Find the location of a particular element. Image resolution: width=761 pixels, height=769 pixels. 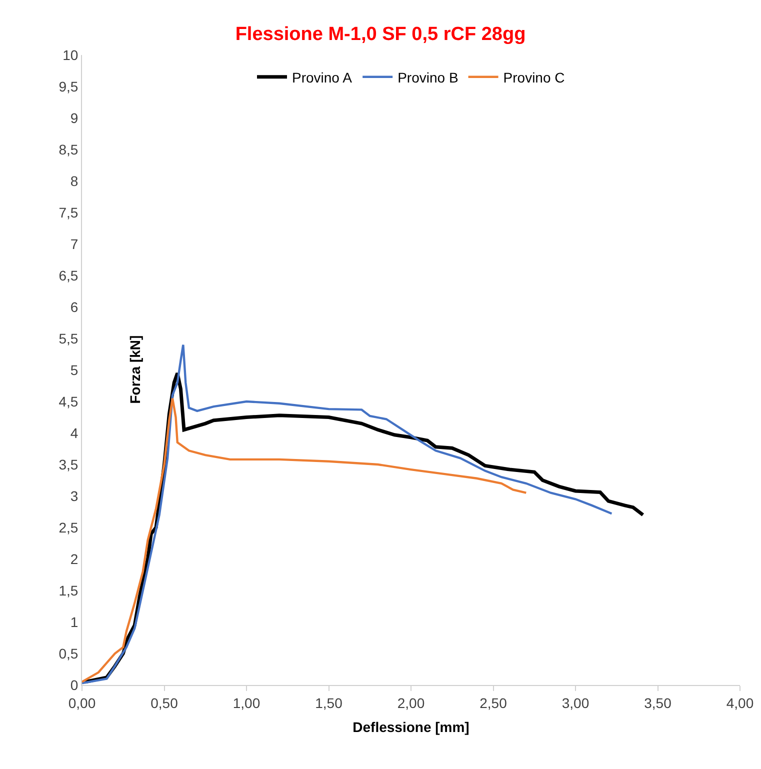

y-tick-label: 7,5 is located at coordinates (68, 212).